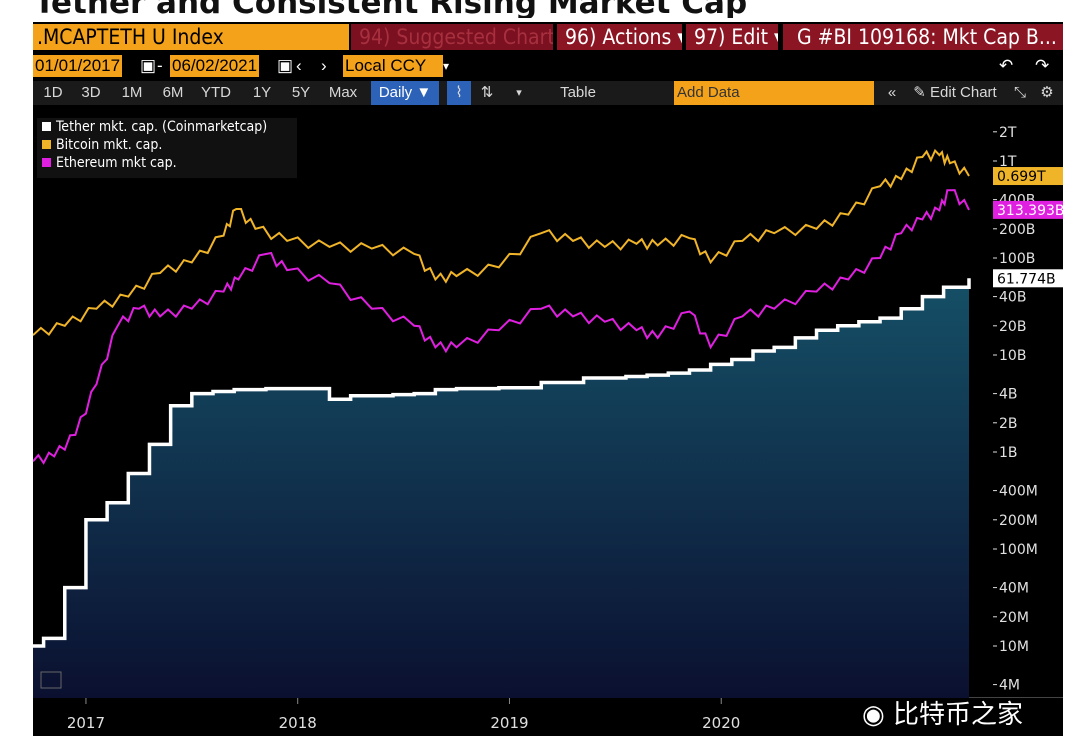 The image size is (1080, 736). Describe the element at coordinates (1042, 65) in the screenshot. I see `redo-icon: ↷` at that location.